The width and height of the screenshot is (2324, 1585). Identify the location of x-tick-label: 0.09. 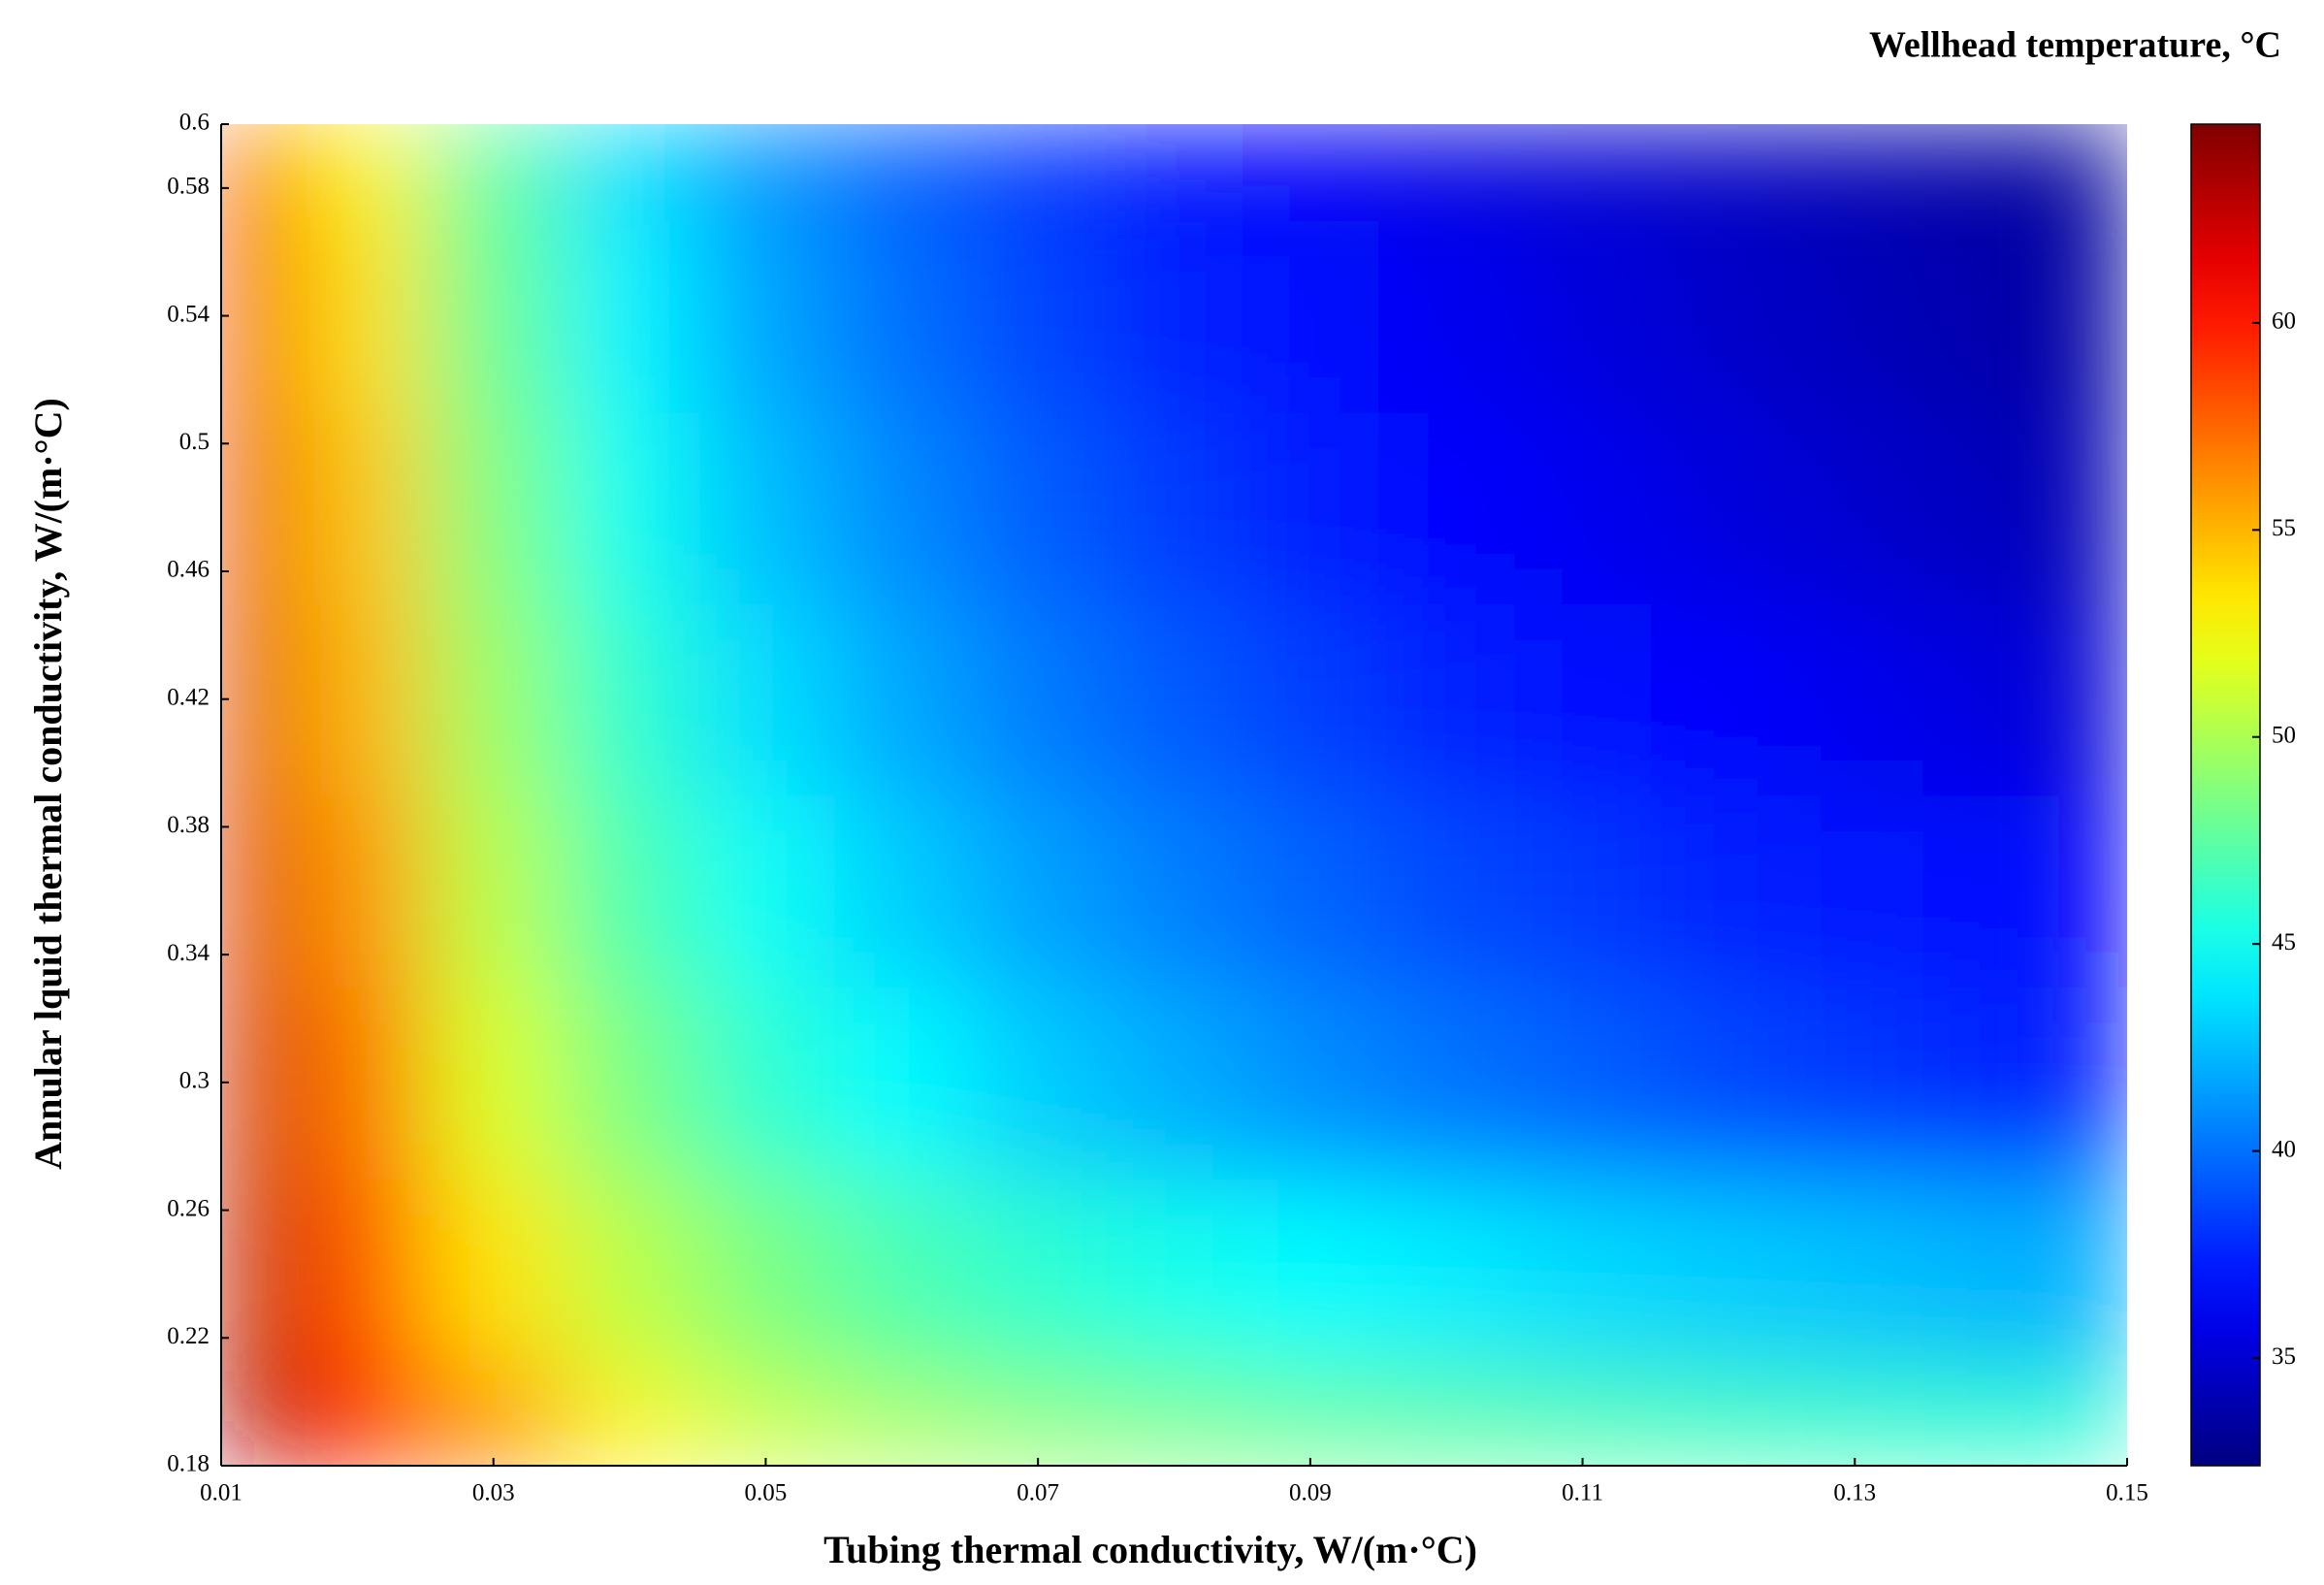
(1310, 1493).